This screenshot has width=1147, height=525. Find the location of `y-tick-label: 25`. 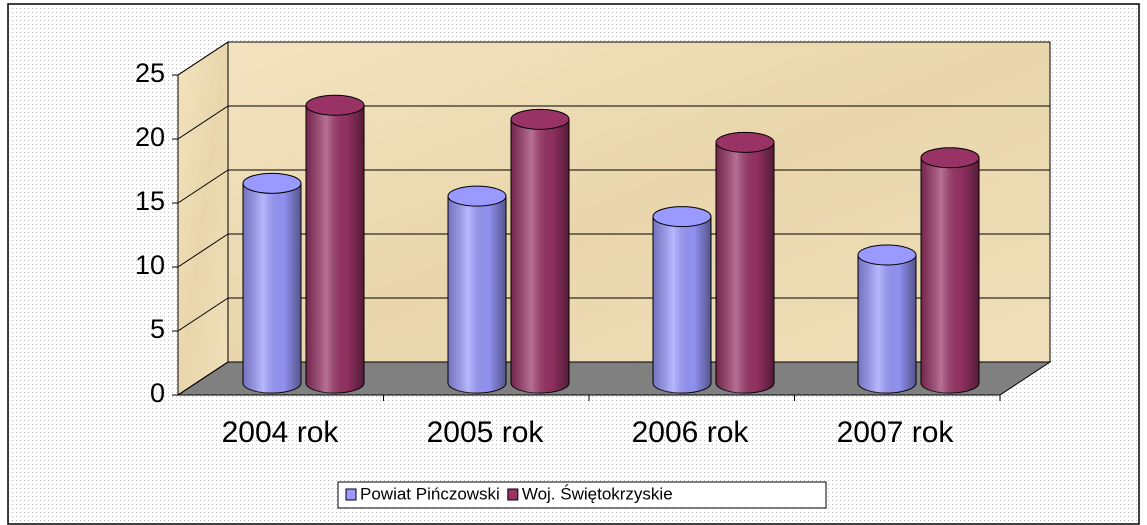

y-tick-label: 25 is located at coordinates (150, 73).